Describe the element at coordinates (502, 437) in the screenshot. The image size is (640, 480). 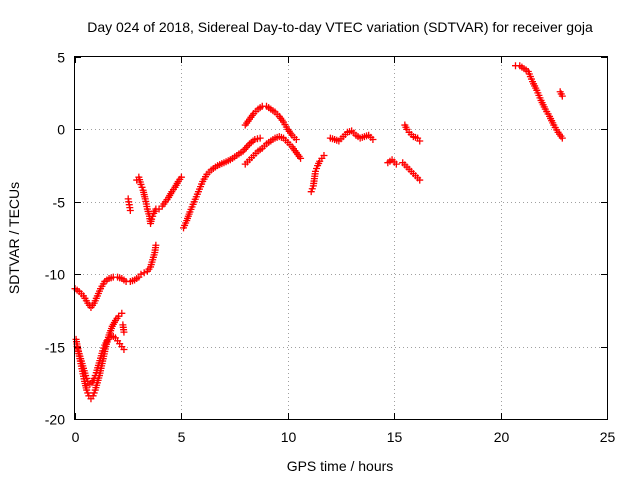
I see `x-tick-label: 20` at that location.